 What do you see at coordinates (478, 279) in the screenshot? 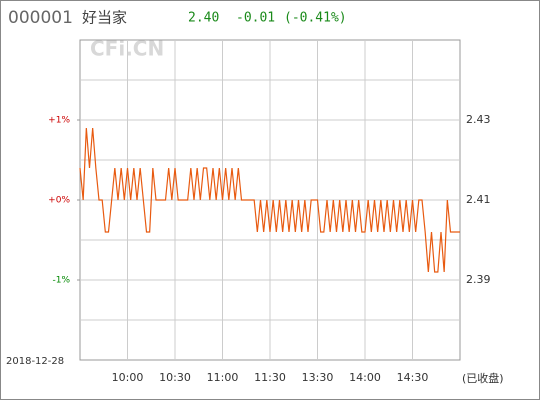
I see `y-tick-label: 2.39` at bounding box center [478, 279].